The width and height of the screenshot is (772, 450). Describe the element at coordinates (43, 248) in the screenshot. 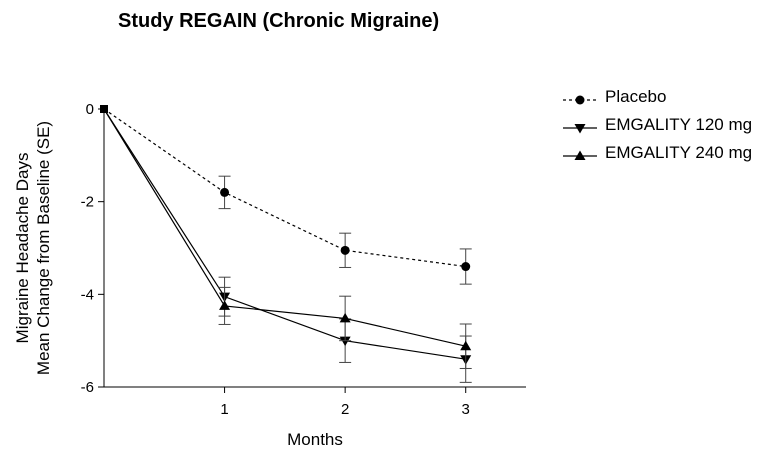

I see `y-axis-label-line-2: Mean Change from Baseline (SE)` at that location.